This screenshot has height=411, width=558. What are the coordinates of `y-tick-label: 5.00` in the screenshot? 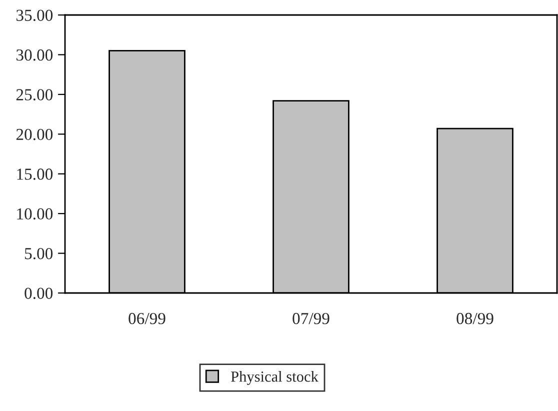 It's located at (38, 254).